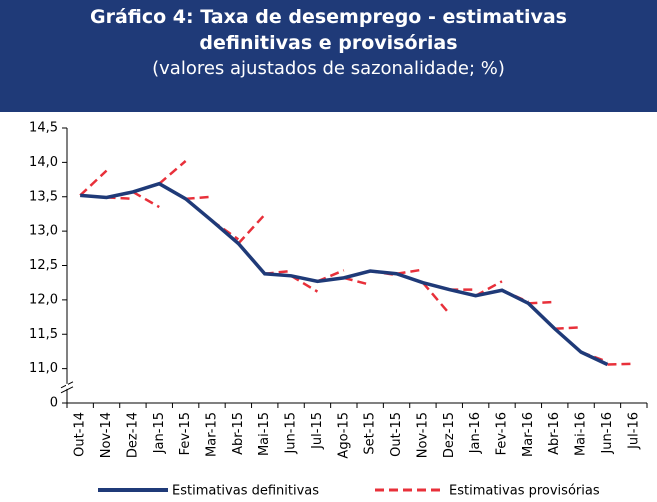  I want to click on y-tick-label: 0, so click(54, 403).